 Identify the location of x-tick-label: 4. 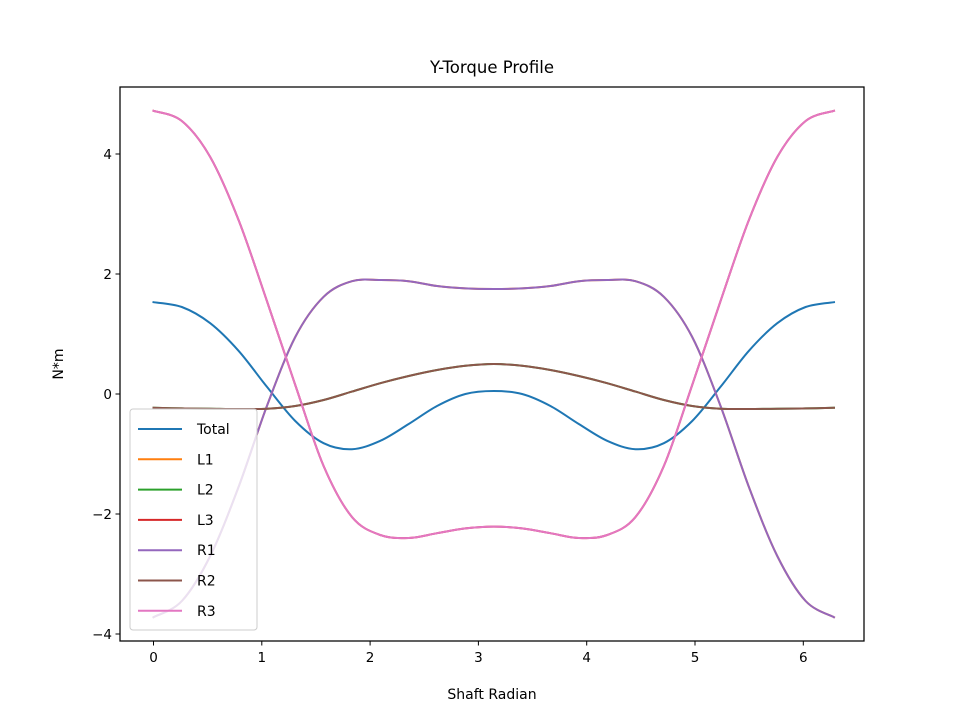
(586, 658).